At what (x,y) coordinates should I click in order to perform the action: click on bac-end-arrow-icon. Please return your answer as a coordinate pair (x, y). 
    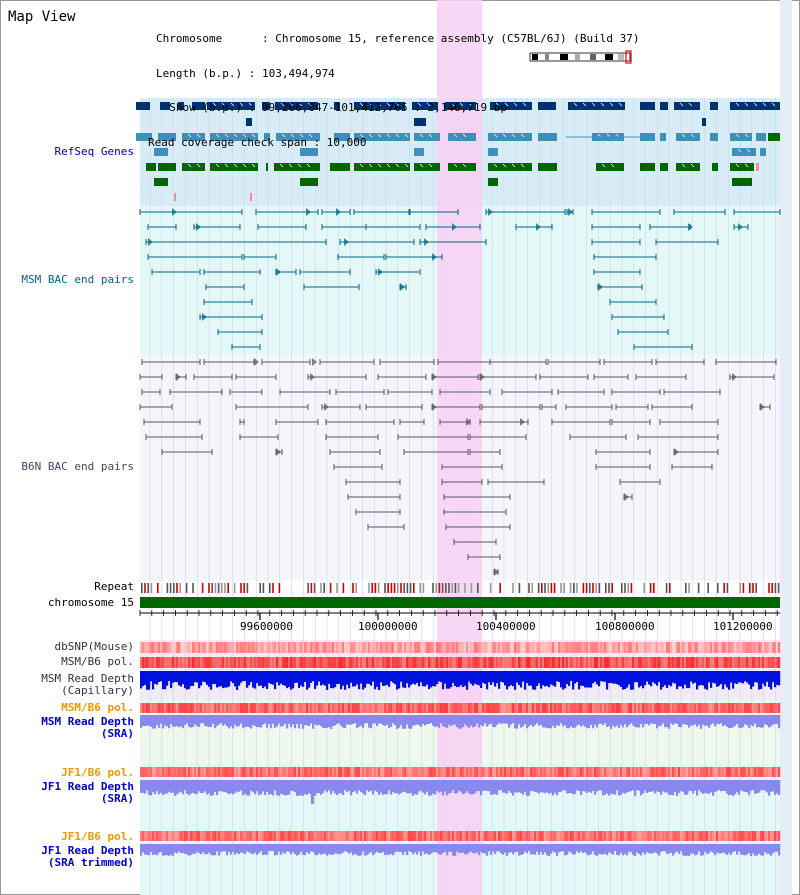
    Looking at the image, I should click on (434, 257).